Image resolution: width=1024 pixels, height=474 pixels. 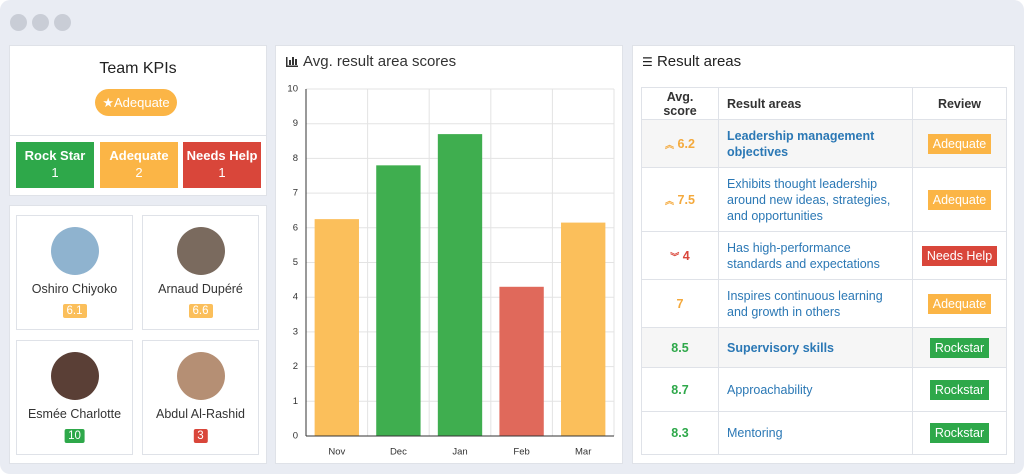 What do you see at coordinates (292, 62) in the screenshot?
I see `chart-icon` at bounding box center [292, 62].